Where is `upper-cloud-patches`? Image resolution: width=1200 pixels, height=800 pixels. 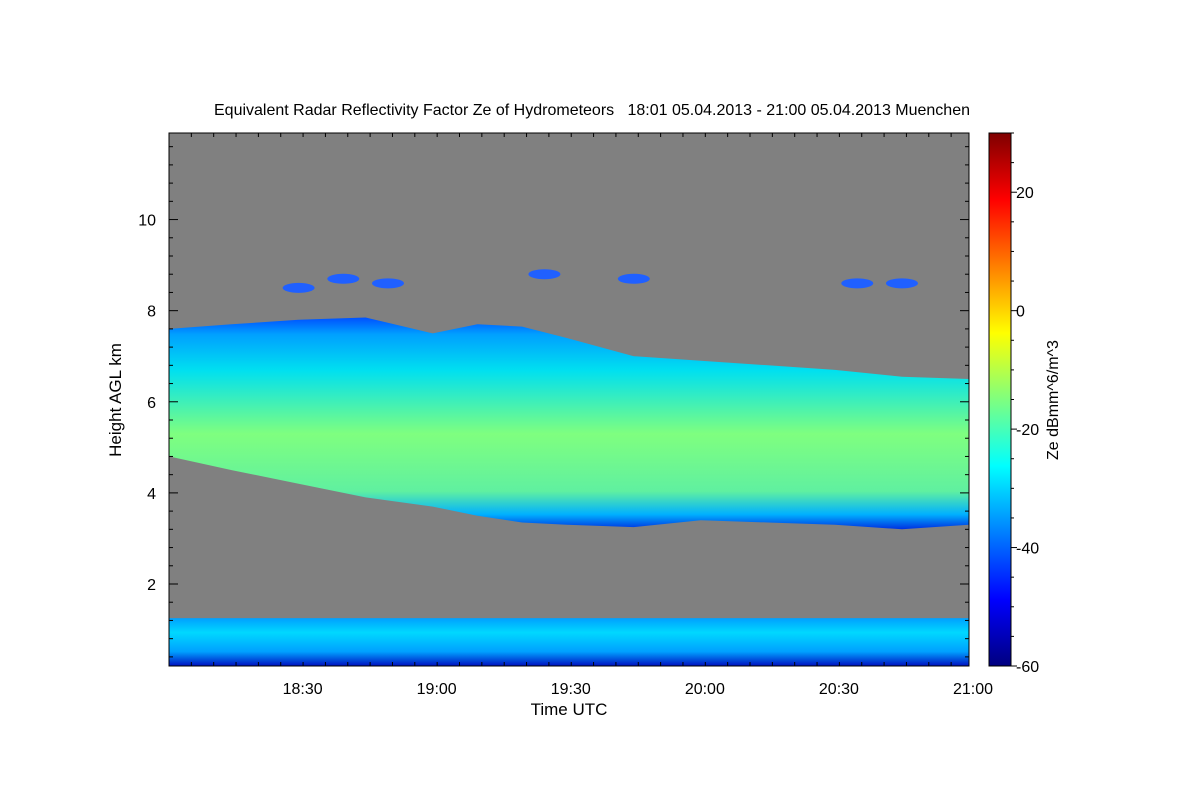 upper-cloud-patches is located at coordinates (600, 281).